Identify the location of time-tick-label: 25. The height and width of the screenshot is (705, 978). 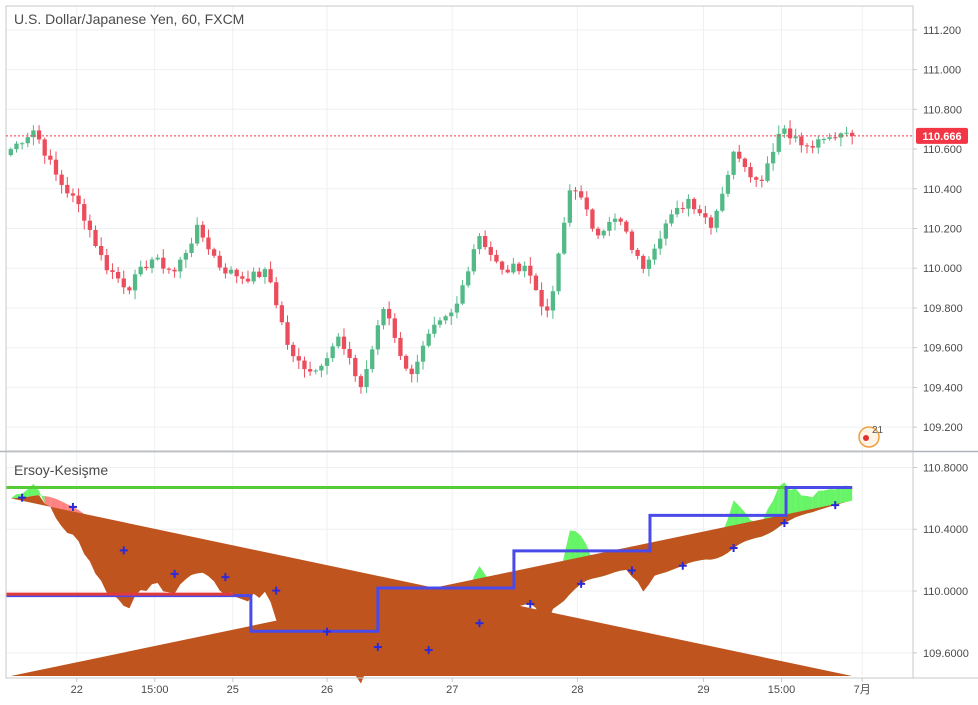
(233, 690).